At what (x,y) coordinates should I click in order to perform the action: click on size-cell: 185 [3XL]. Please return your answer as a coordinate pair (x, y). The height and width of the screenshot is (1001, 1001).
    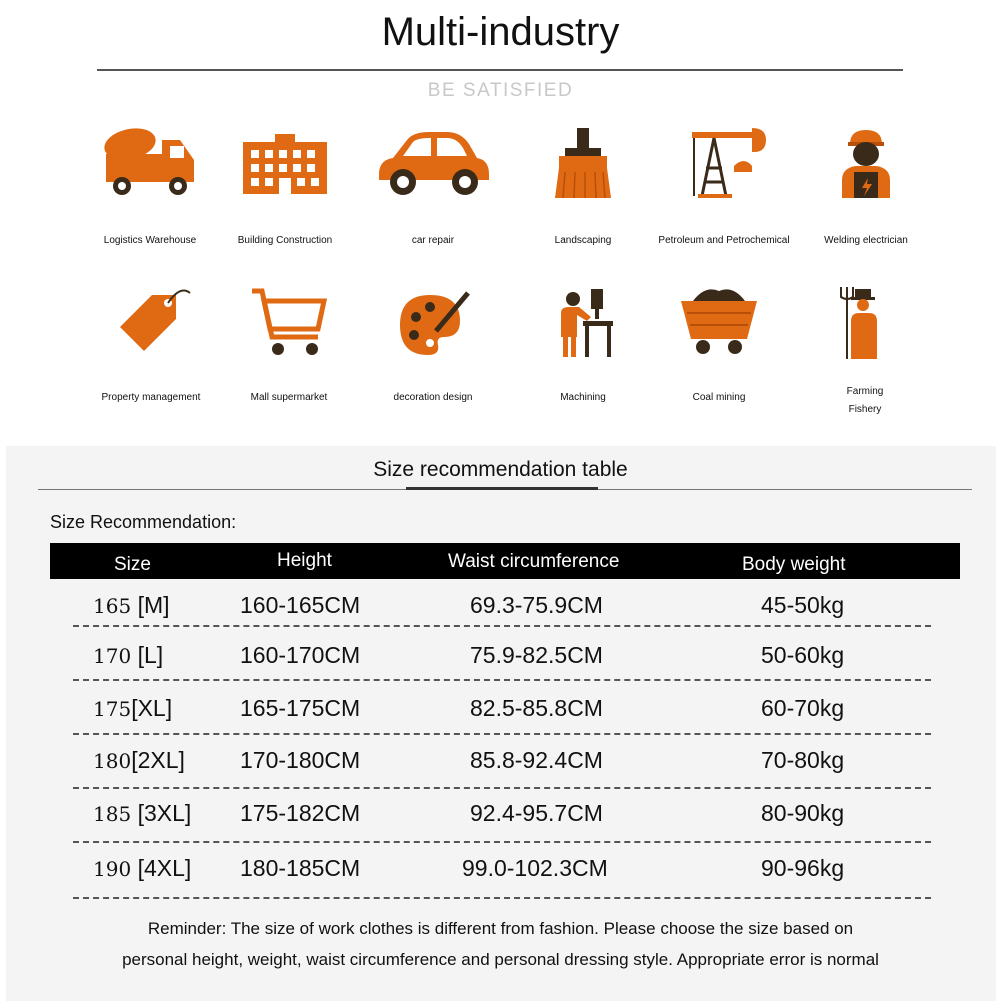
    Looking at the image, I should click on (142, 813).